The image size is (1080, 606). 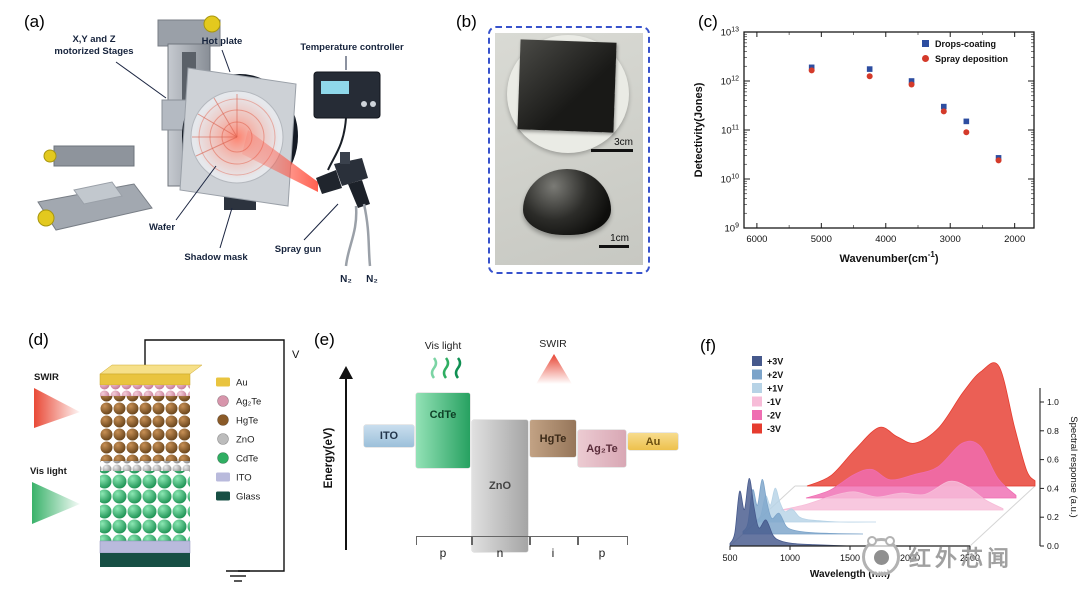 I want to click on block-ito: ITO, so click(x=389, y=436).